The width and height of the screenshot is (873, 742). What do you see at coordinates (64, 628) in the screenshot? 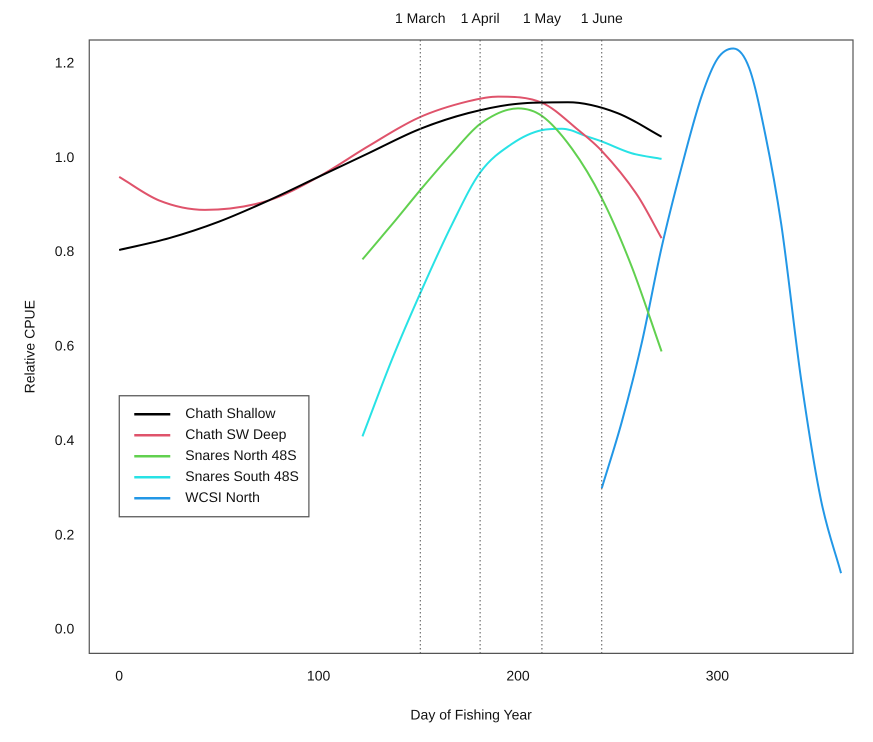
I see `y-tick-label: 0.0` at bounding box center [64, 628].